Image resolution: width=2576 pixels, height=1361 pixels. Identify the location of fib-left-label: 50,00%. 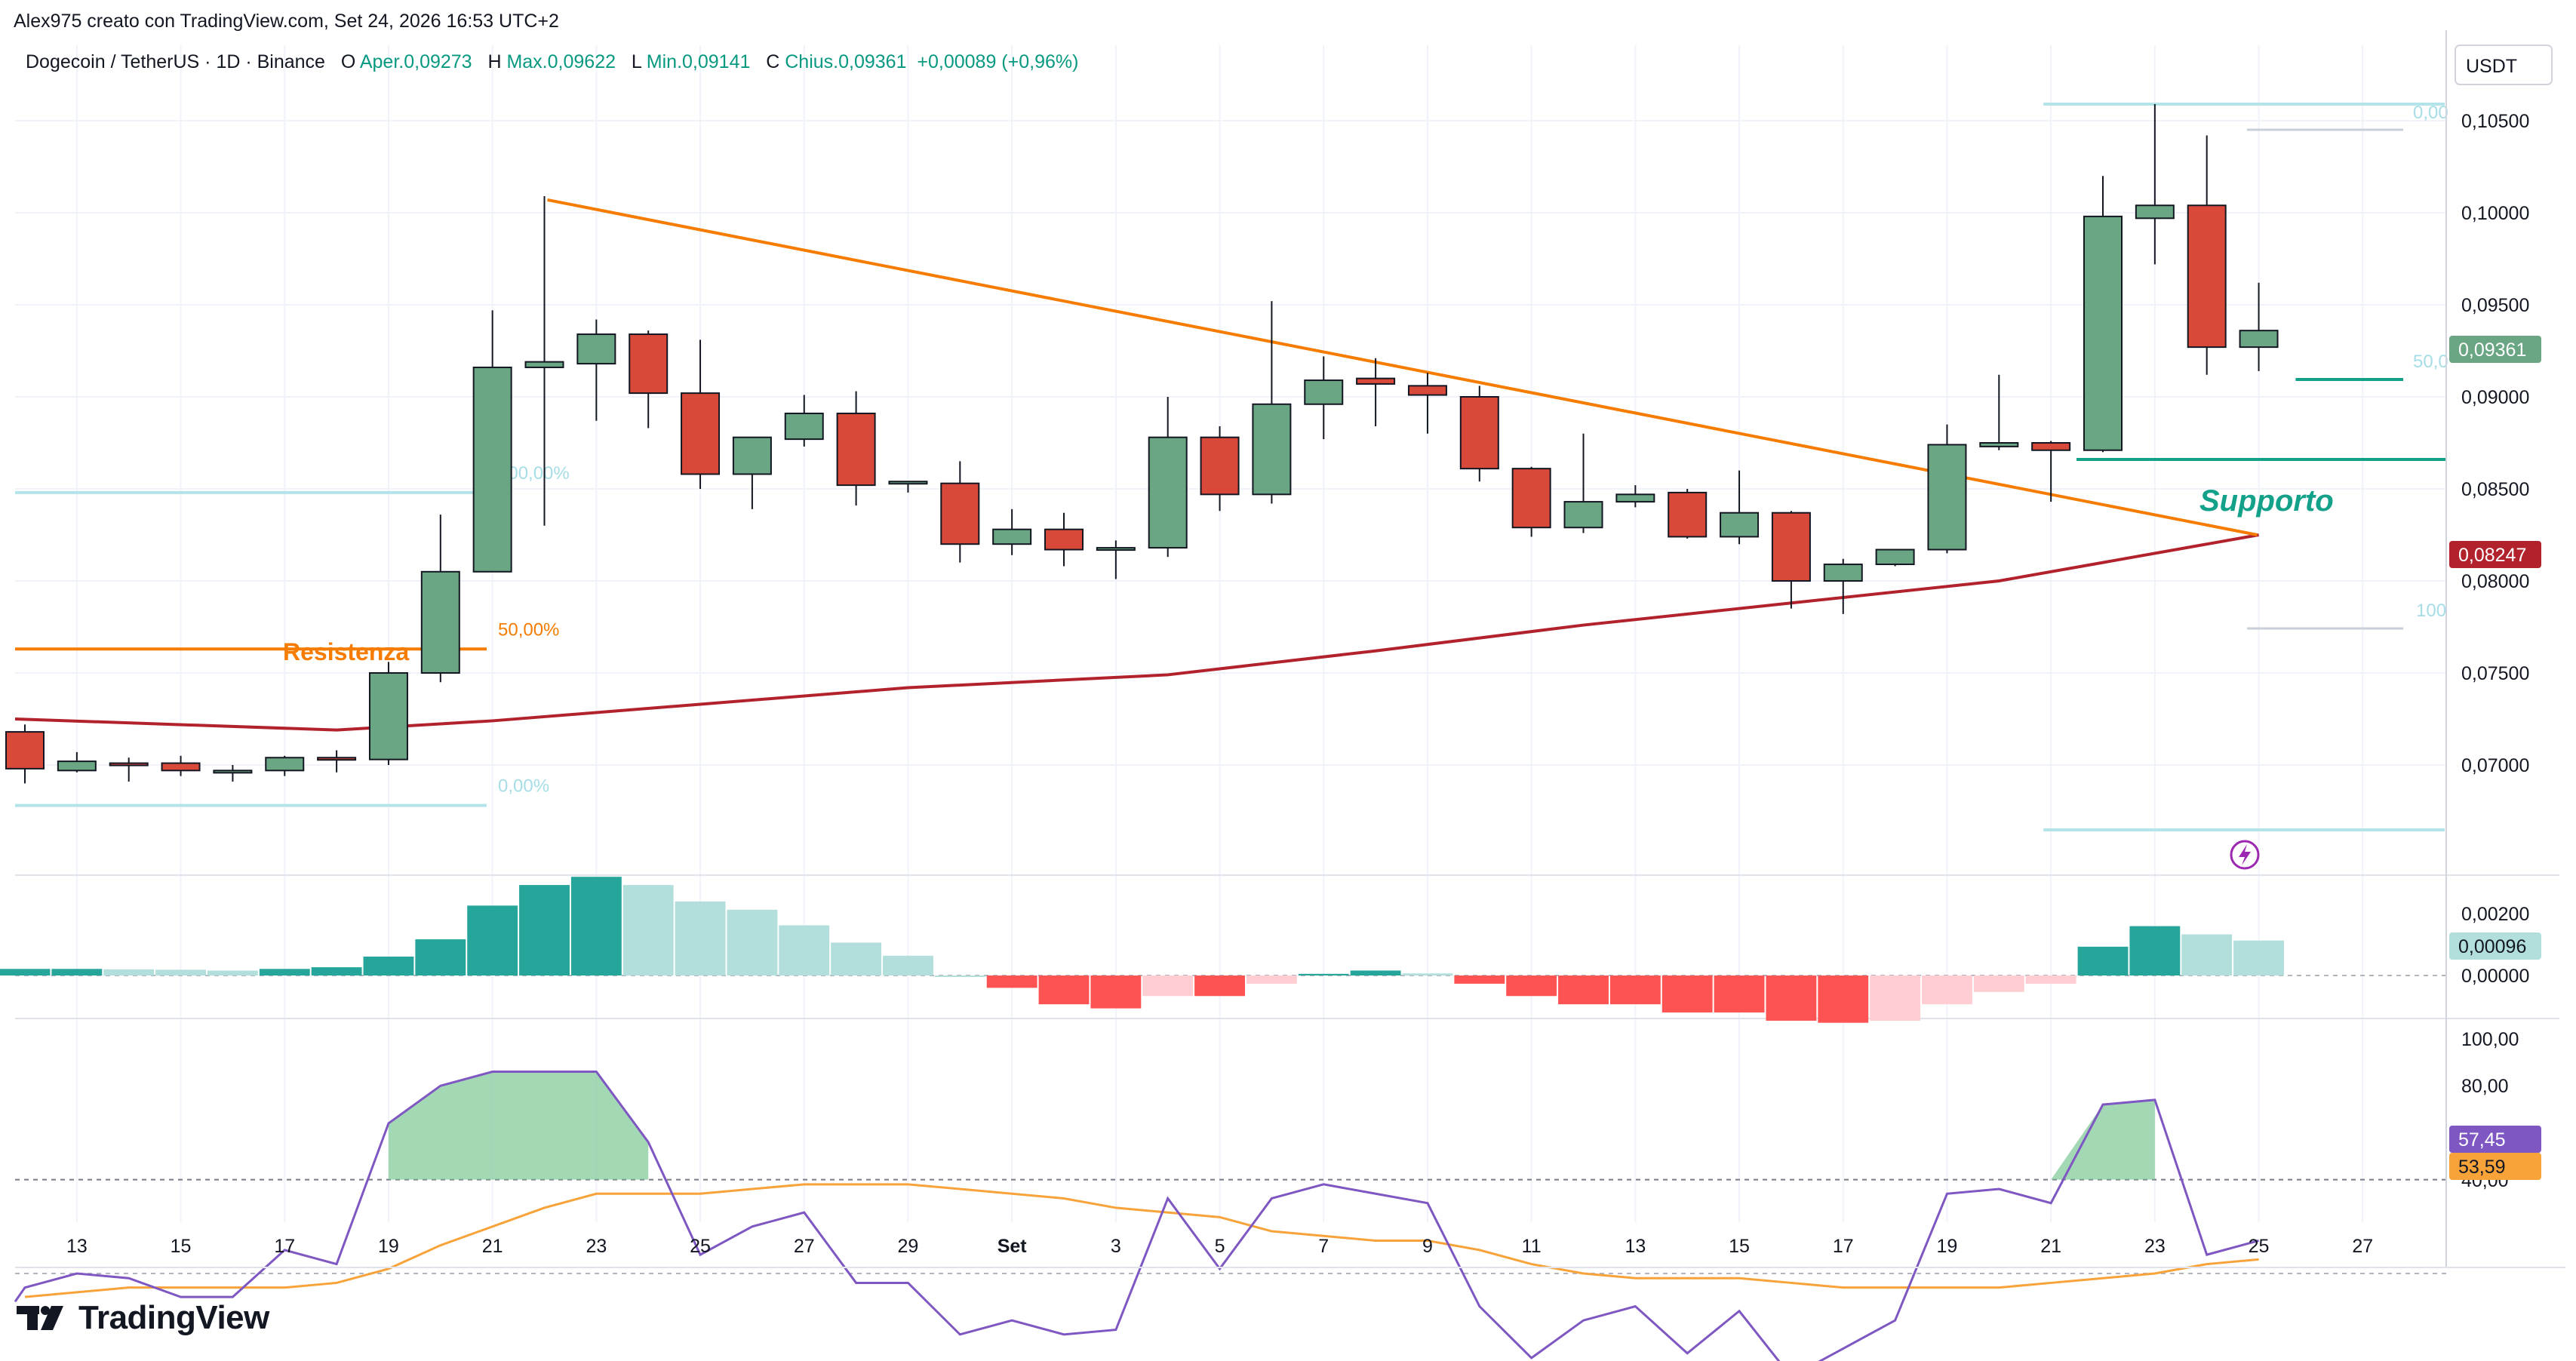
(528, 629).